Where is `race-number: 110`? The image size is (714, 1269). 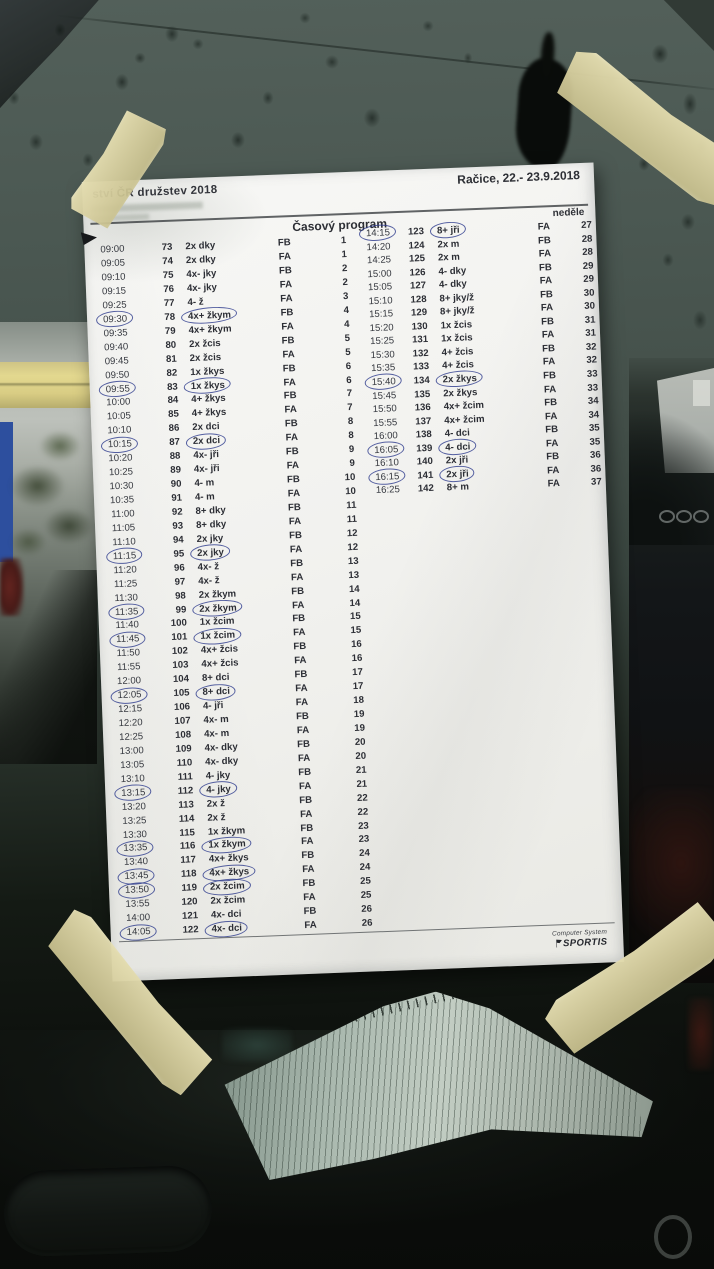
race-number: 110 is located at coordinates (184, 763).